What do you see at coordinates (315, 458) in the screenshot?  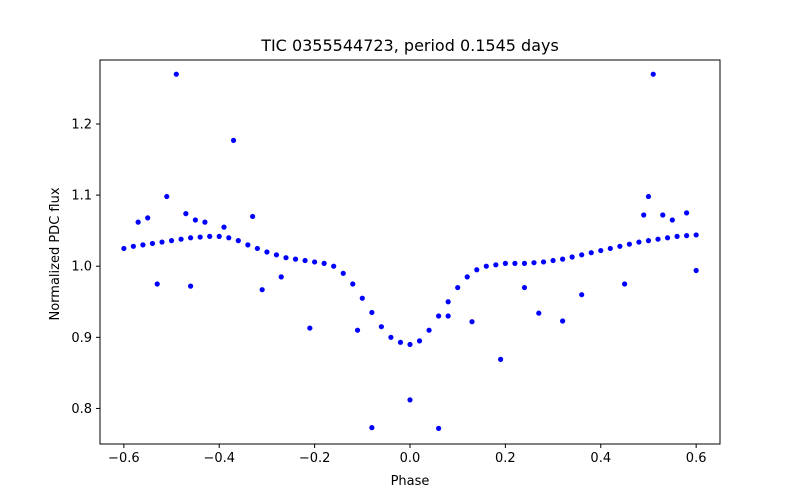 I see `x-tick-label: −0.2` at bounding box center [315, 458].